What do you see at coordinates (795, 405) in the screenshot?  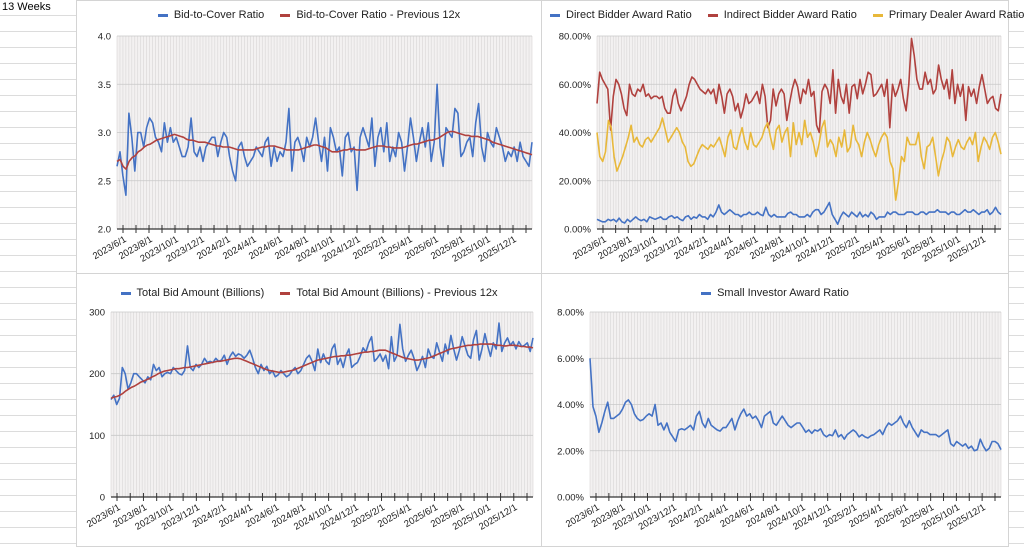 I see `series-line-small-investor-award-ratio` at bounding box center [795, 405].